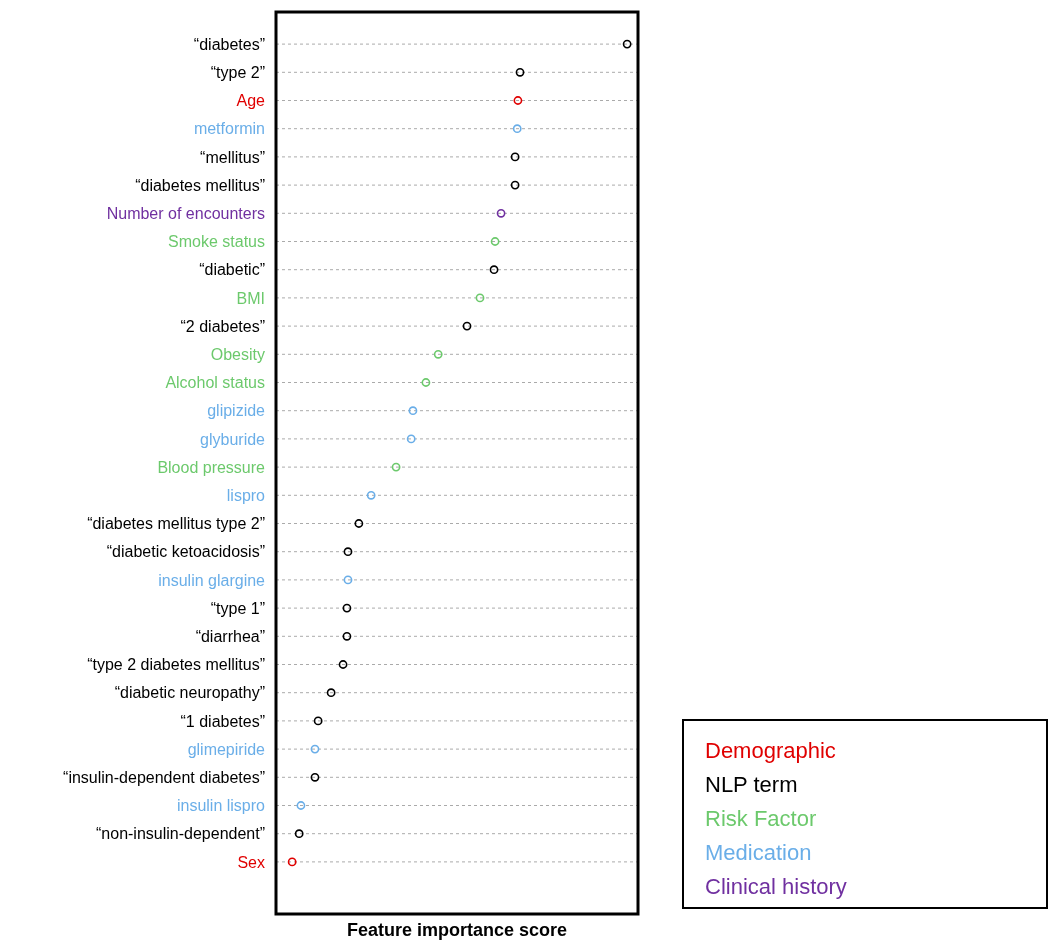 Image resolution: width=1056 pixels, height=949 pixels. Describe the element at coordinates (221, 806) in the screenshot. I see `y-tick-label: insulin lispro` at that location.